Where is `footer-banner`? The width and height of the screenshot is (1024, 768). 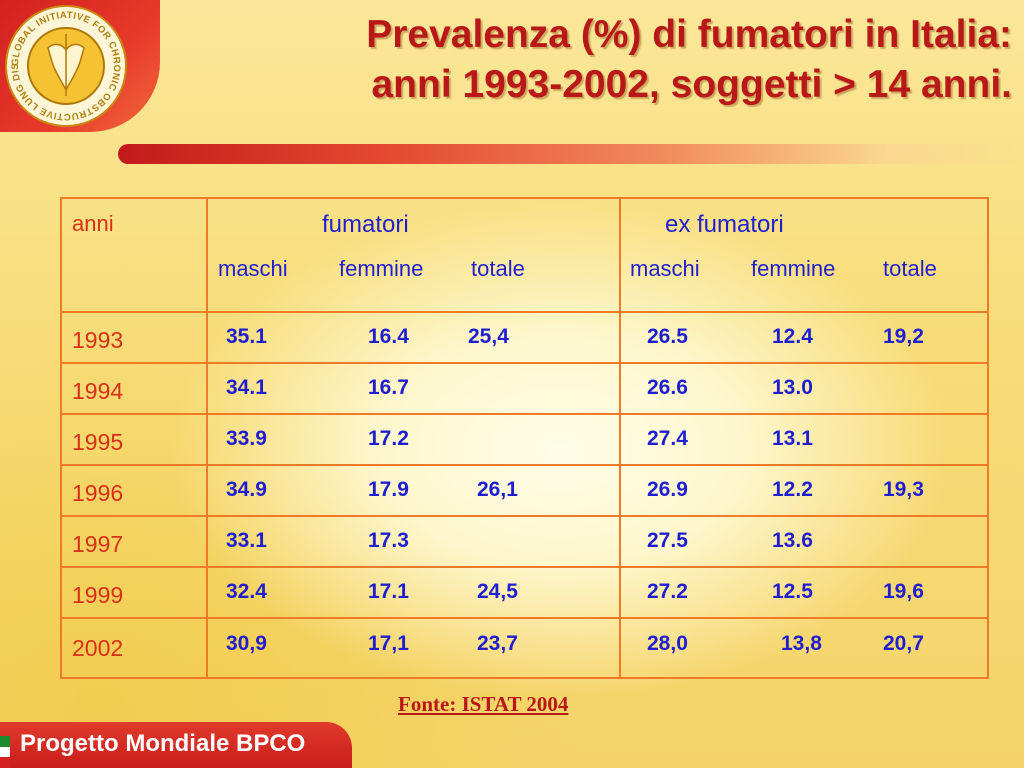 footer-banner is located at coordinates (176, 745).